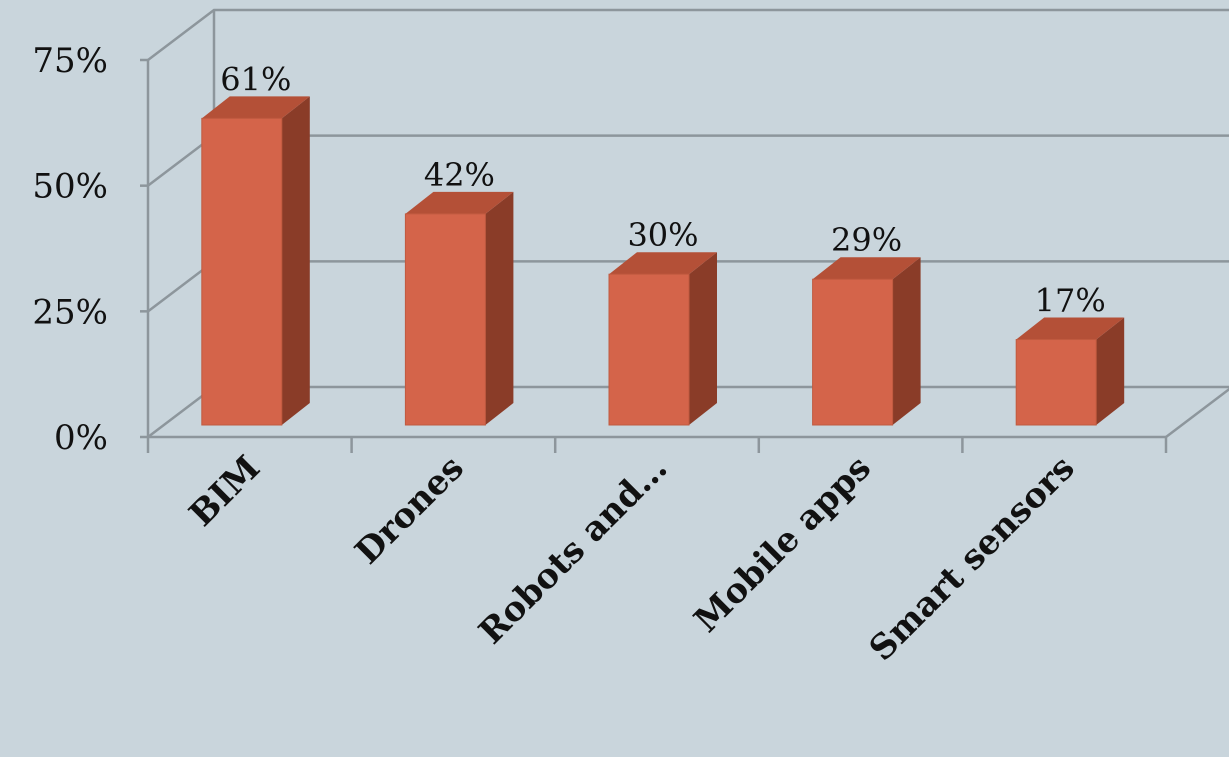 The image size is (1229, 757). I want to click on y-tick-label: 25%, so click(70, 312).